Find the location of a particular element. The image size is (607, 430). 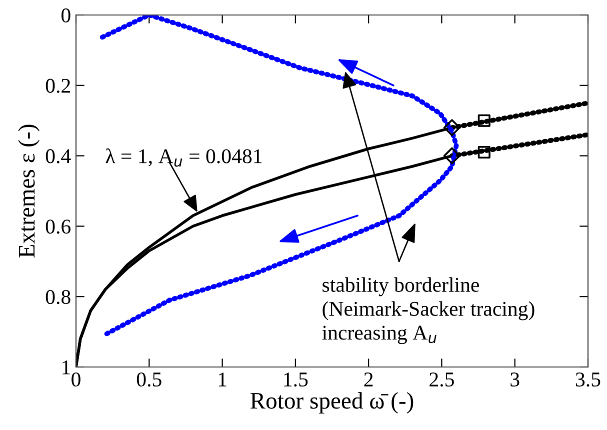

x-axis-title: Rotor speed ω̄ (-) is located at coordinates (332, 403).